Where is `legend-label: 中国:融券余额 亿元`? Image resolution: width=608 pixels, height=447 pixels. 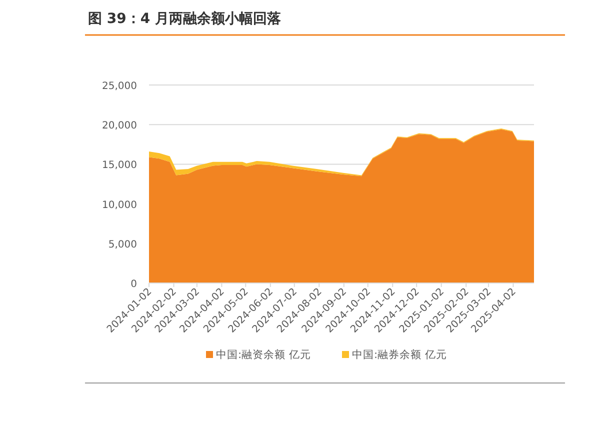
legend-label: 中国:融券余额 亿元 is located at coordinates (399, 354).